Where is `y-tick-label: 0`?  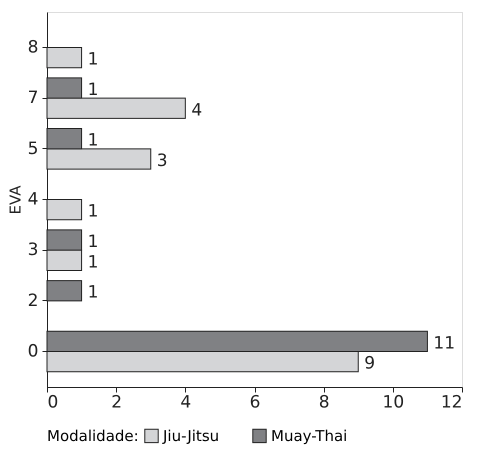 y-tick-label: 0 is located at coordinates (33, 352).